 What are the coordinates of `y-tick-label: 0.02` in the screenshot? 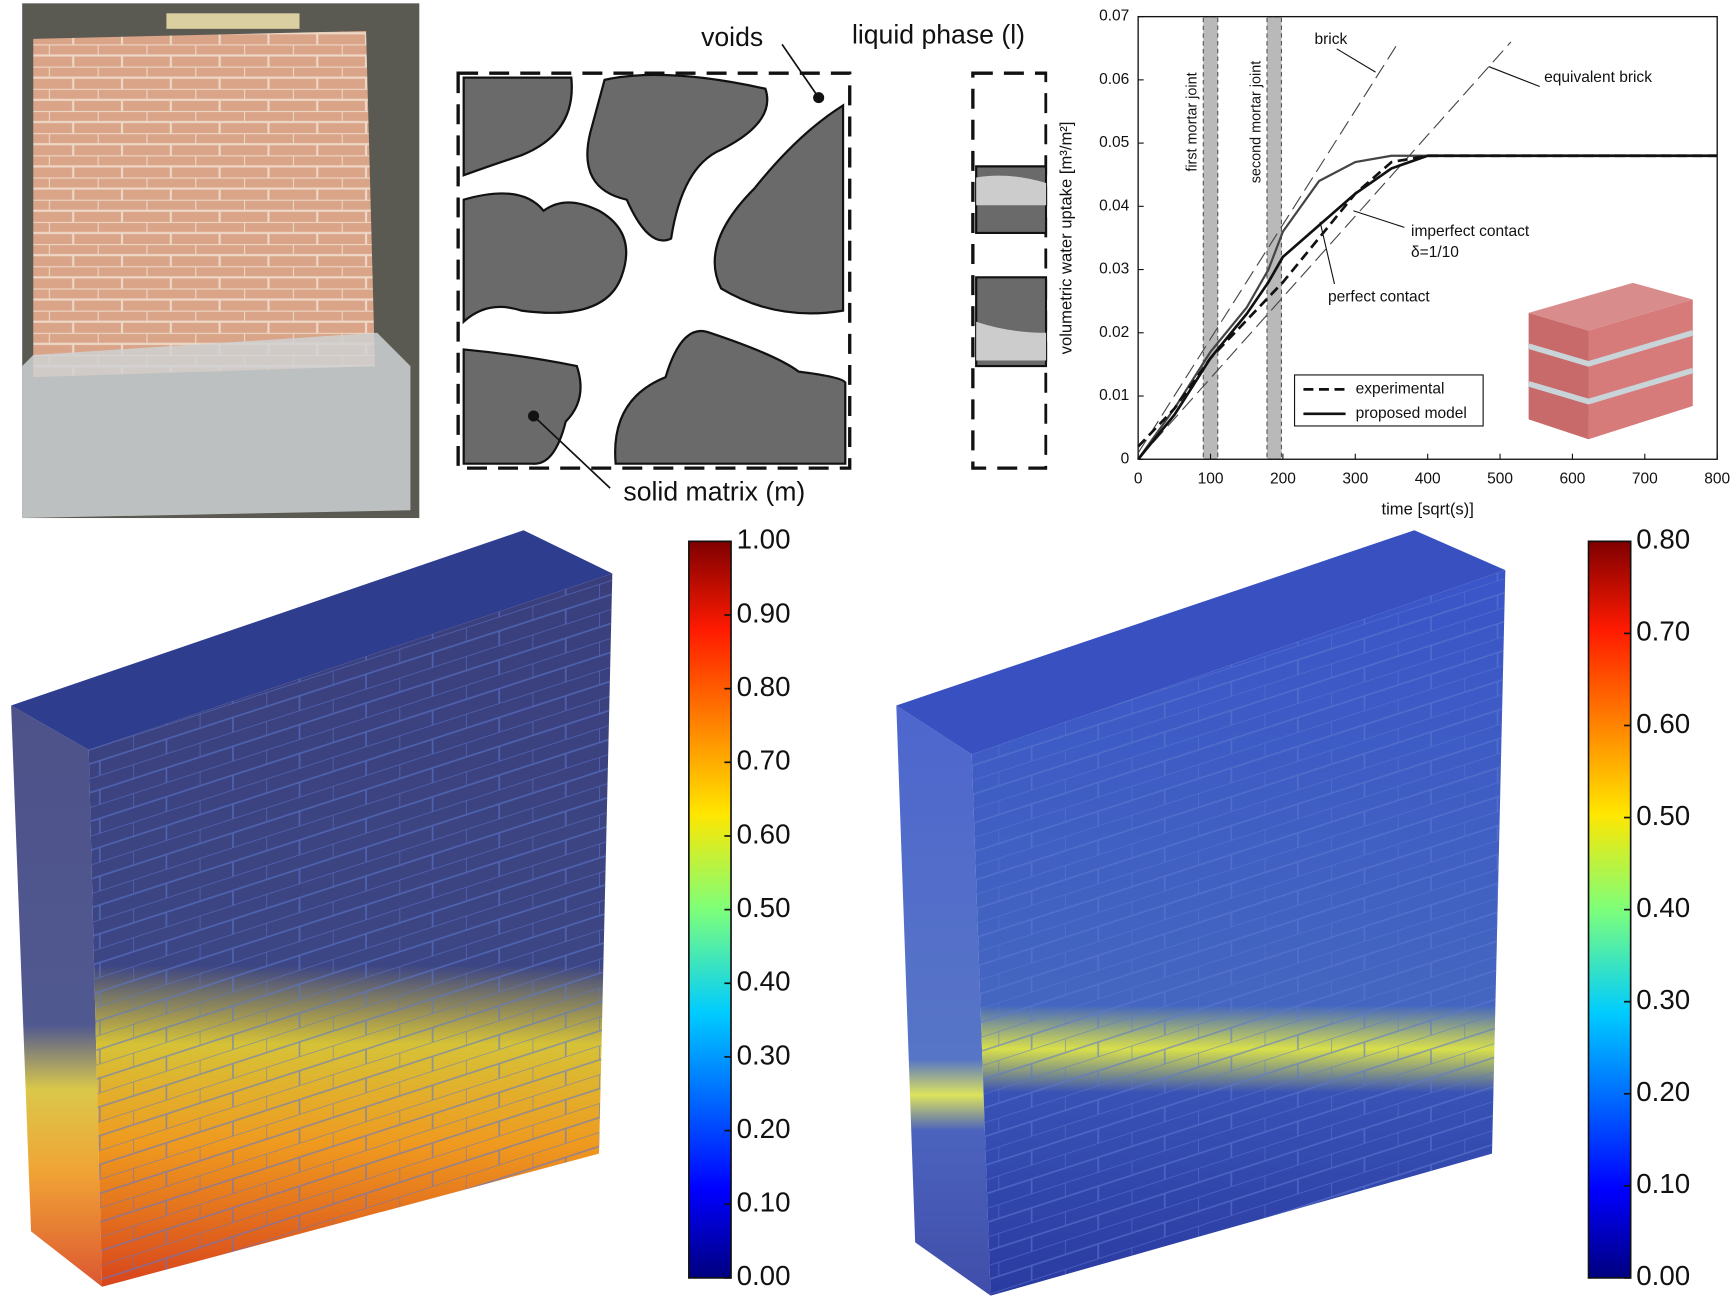 It's located at (1114, 332).